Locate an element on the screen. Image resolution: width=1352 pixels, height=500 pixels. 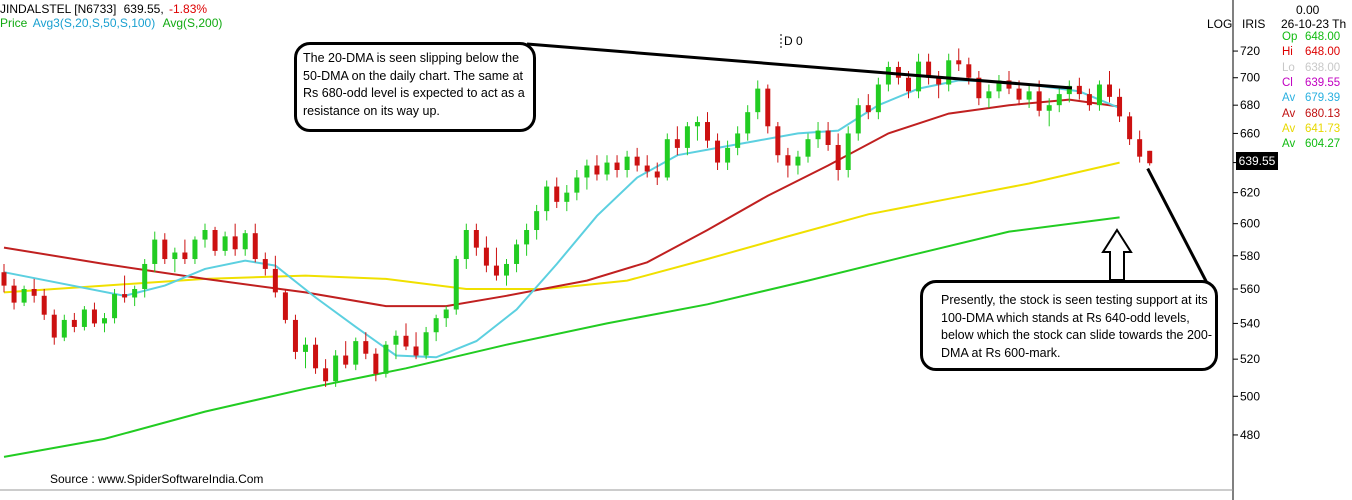
readout-value: 638.00 is located at coordinates (1323, 67).